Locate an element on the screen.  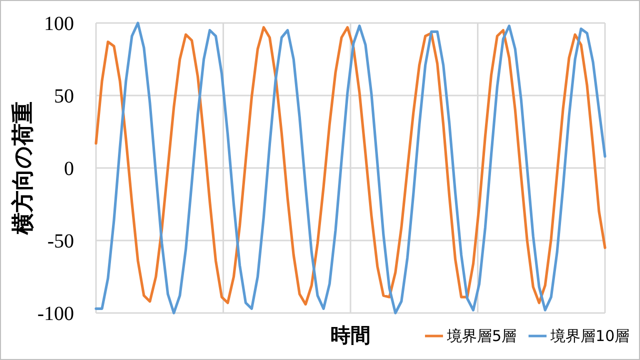
y-tick-label: 100 is located at coordinates (59, 24).